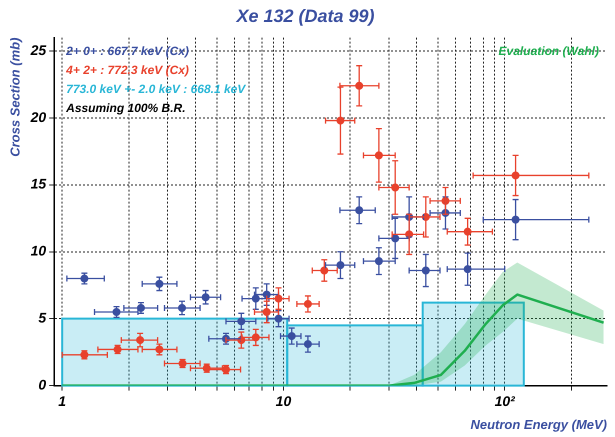 The image size is (615, 437). What do you see at coordinates (284, 400) in the screenshot?
I see `x-tick-label: 10` at bounding box center [284, 400].